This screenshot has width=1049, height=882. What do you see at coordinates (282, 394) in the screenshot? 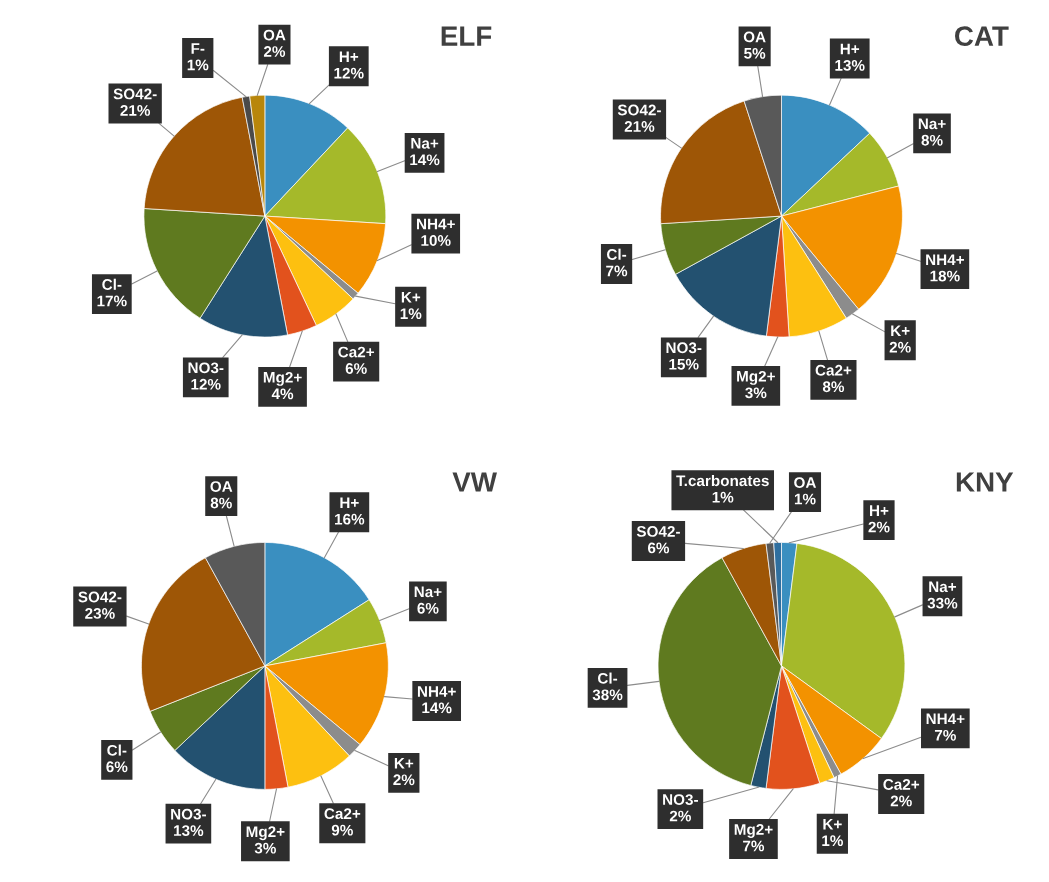
I see `data-label: 4%` at bounding box center [282, 394].